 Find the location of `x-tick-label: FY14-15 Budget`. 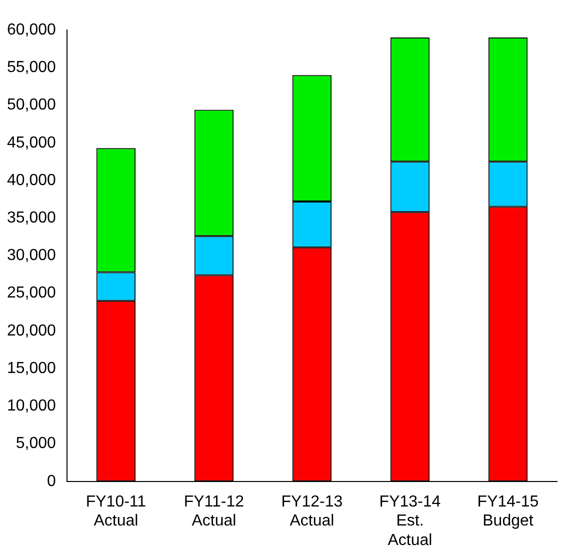

x-tick-label: FY14-15 Budget is located at coordinates (508, 511).